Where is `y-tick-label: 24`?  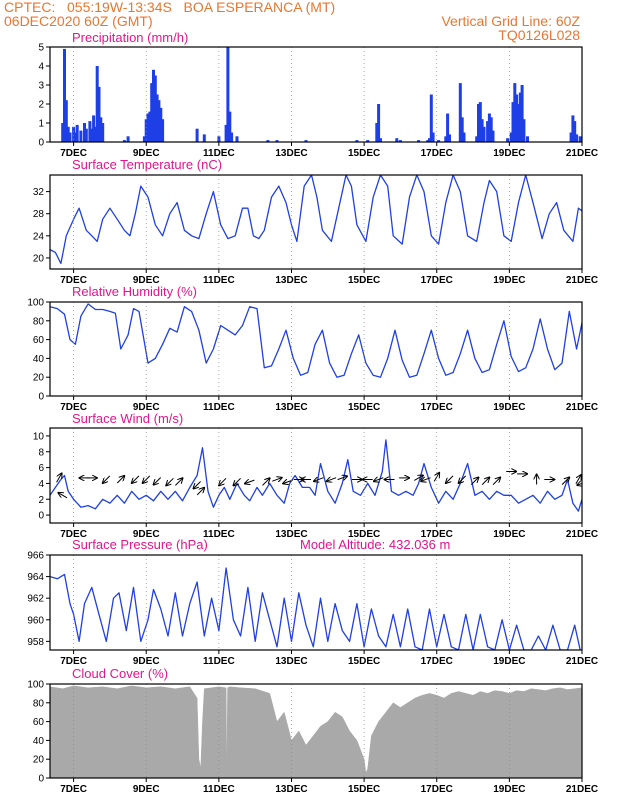
y-tick-label: 24 is located at coordinates (39, 236).